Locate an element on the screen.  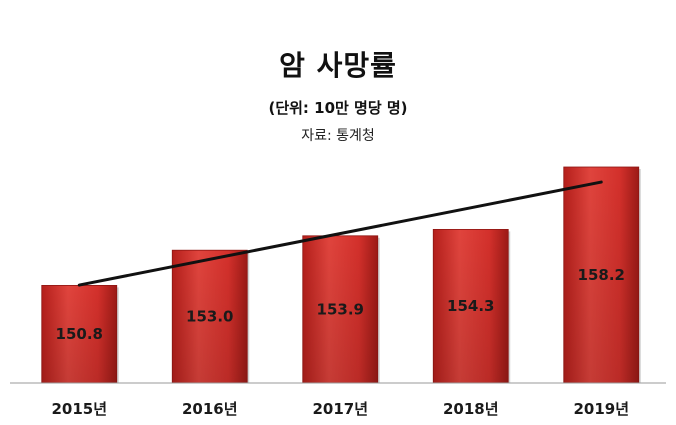
x-tick-label: 2017년 is located at coordinates (340, 409).